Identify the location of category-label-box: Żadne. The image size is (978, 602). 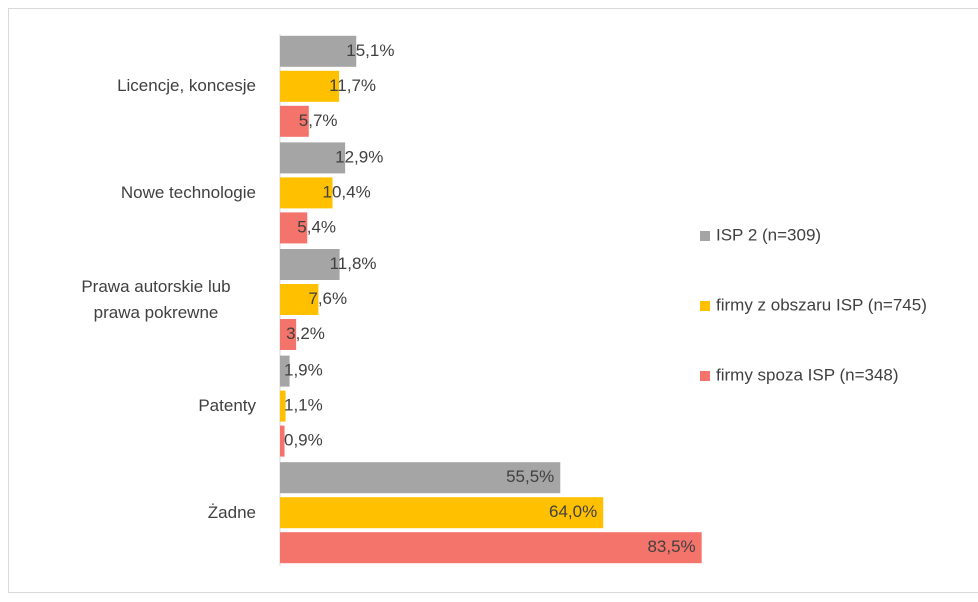
(232, 513).